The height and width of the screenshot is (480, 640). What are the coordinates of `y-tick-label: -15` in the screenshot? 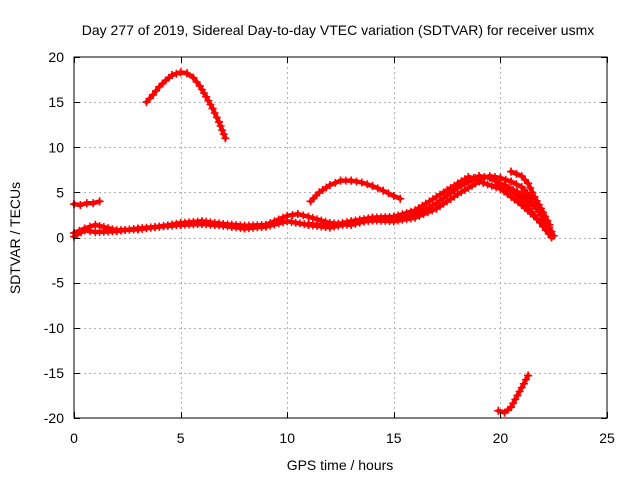 It's located at (54, 373).